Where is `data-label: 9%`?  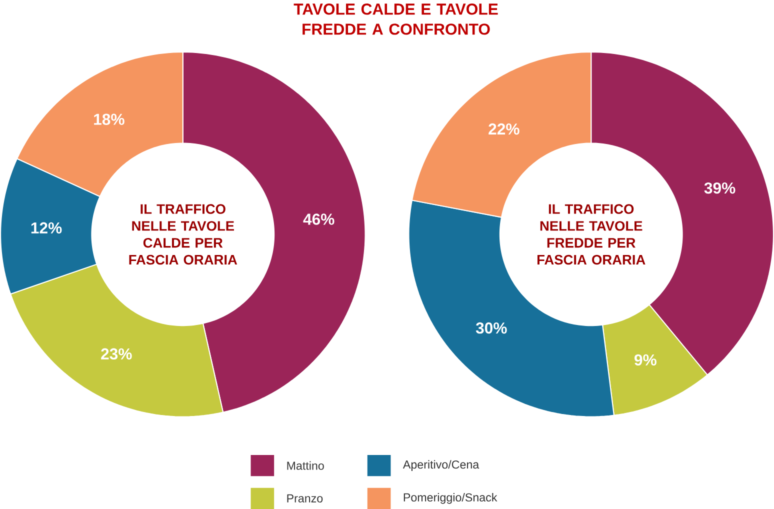 data-label: 9% is located at coordinates (645, 360).